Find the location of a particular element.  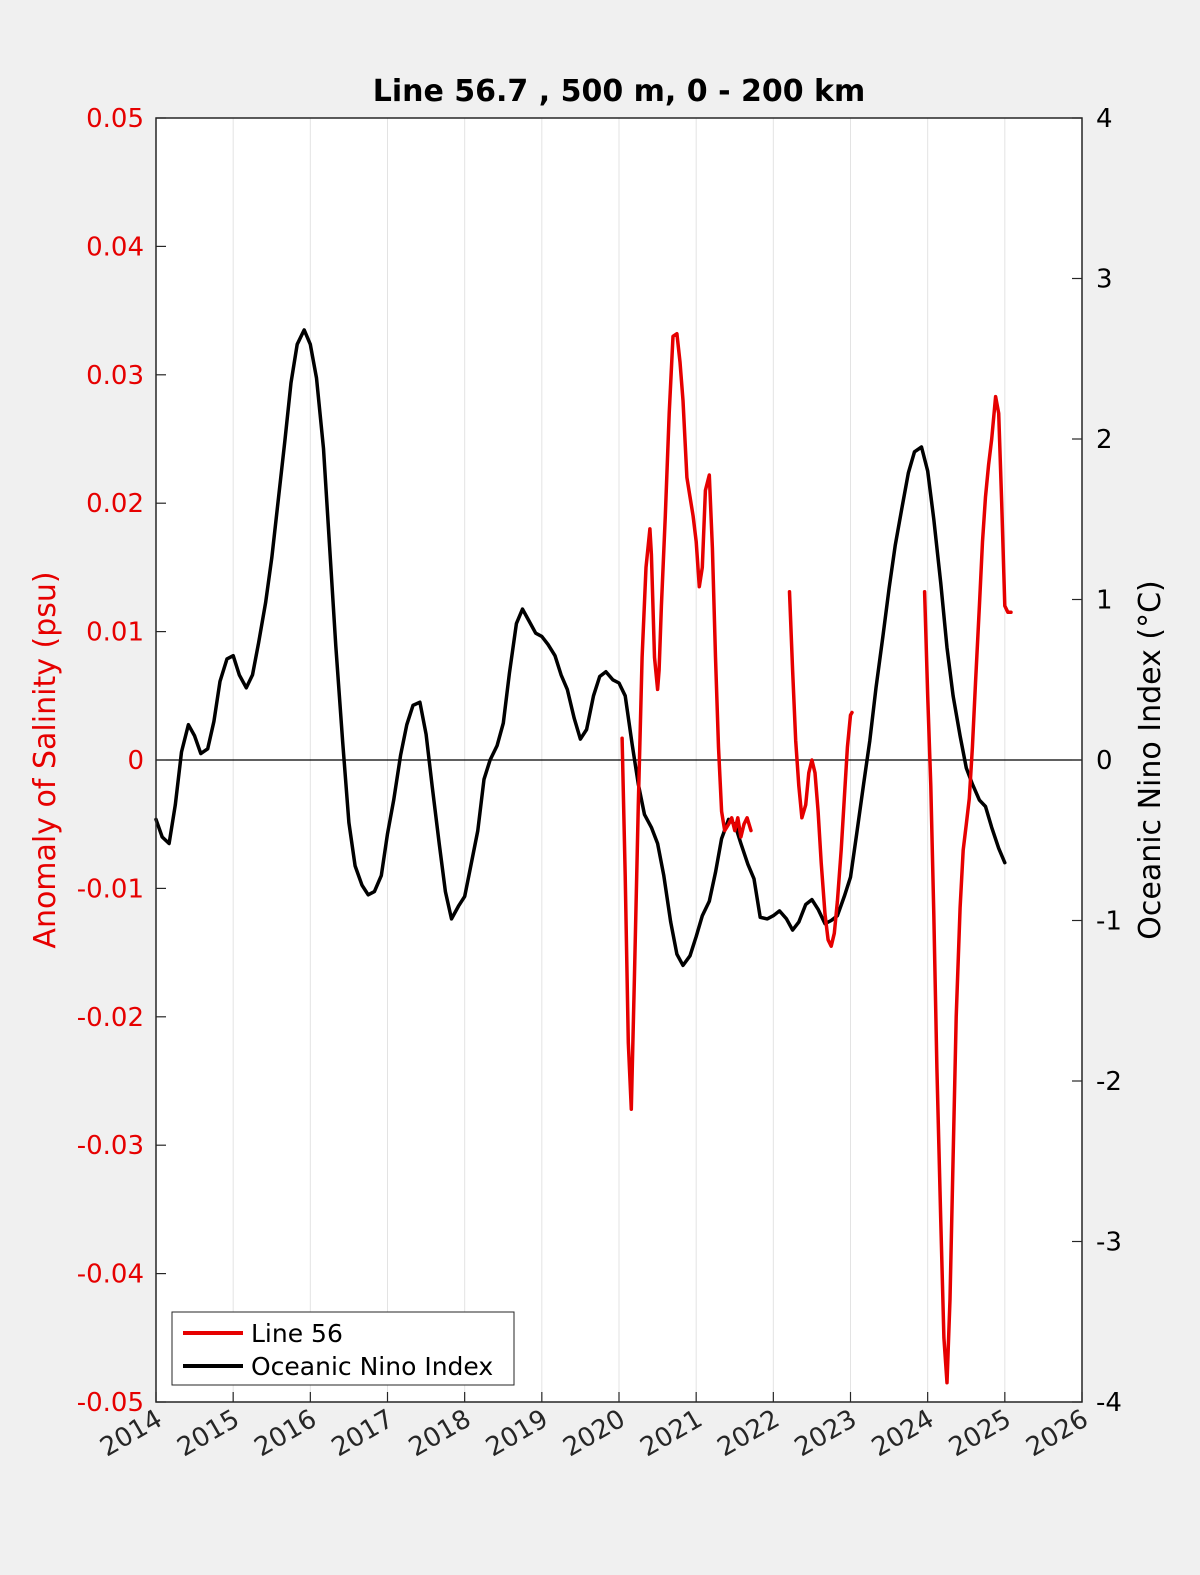

y-axis-label-left: Anomaly of Salinity (psu) is located at coordinates (45, 759).